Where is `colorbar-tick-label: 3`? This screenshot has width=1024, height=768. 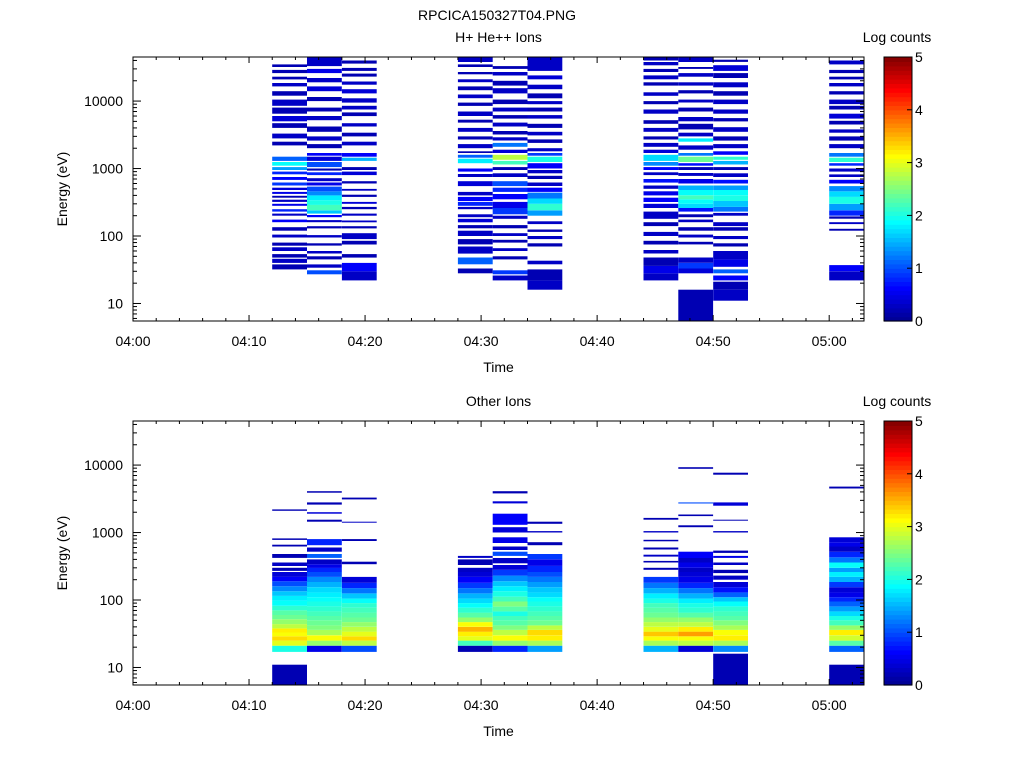
colorbar-tick-label: 3 is located at coordinates (919, 163).